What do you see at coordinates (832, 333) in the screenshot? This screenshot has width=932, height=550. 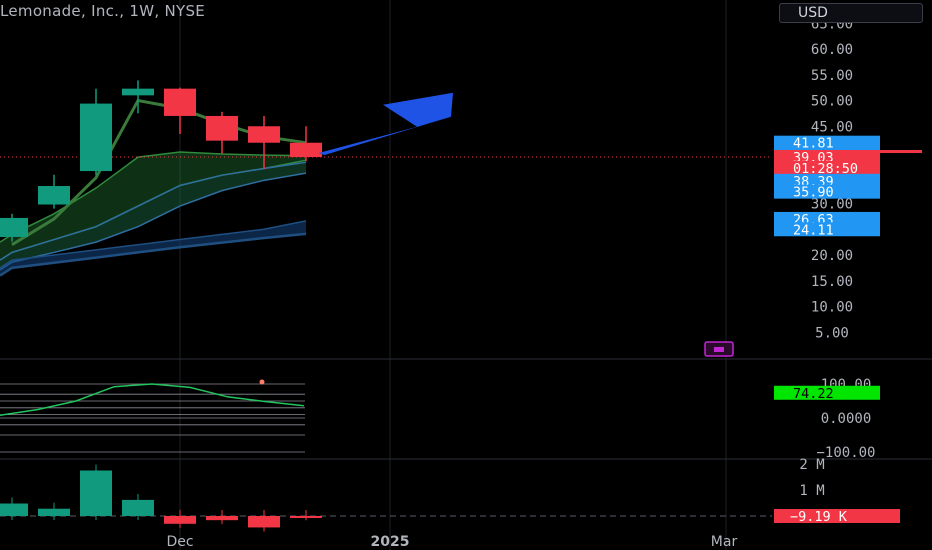 I see `y-tick-label: 5.00` at bounding box center [832, 333].